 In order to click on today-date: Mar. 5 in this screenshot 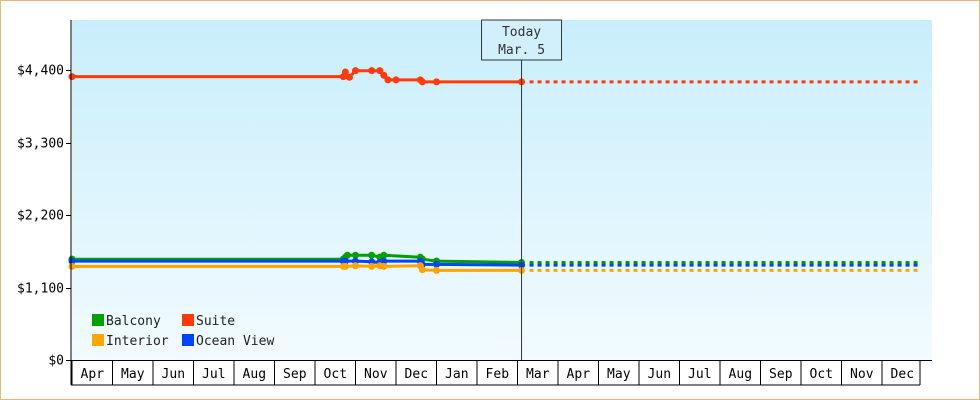, I will do `click(521, 50)`.